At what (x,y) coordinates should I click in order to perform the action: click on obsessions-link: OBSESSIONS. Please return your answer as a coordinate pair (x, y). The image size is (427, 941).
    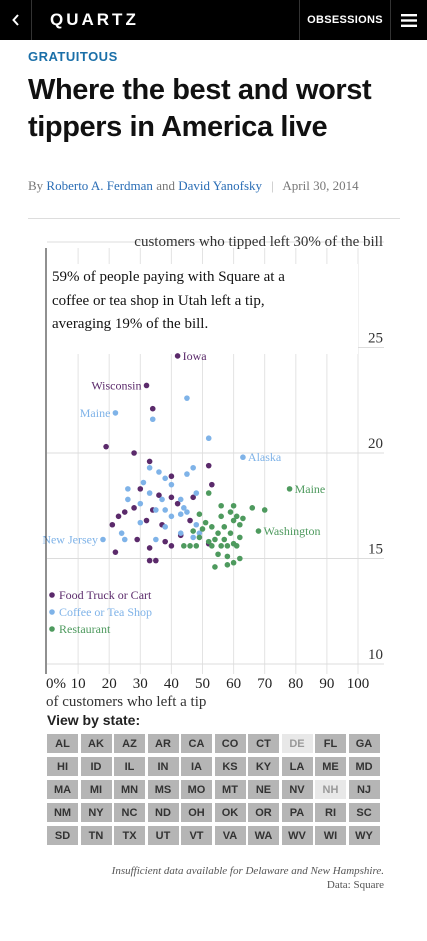
    Looking at the image, I should click on (345, 20).